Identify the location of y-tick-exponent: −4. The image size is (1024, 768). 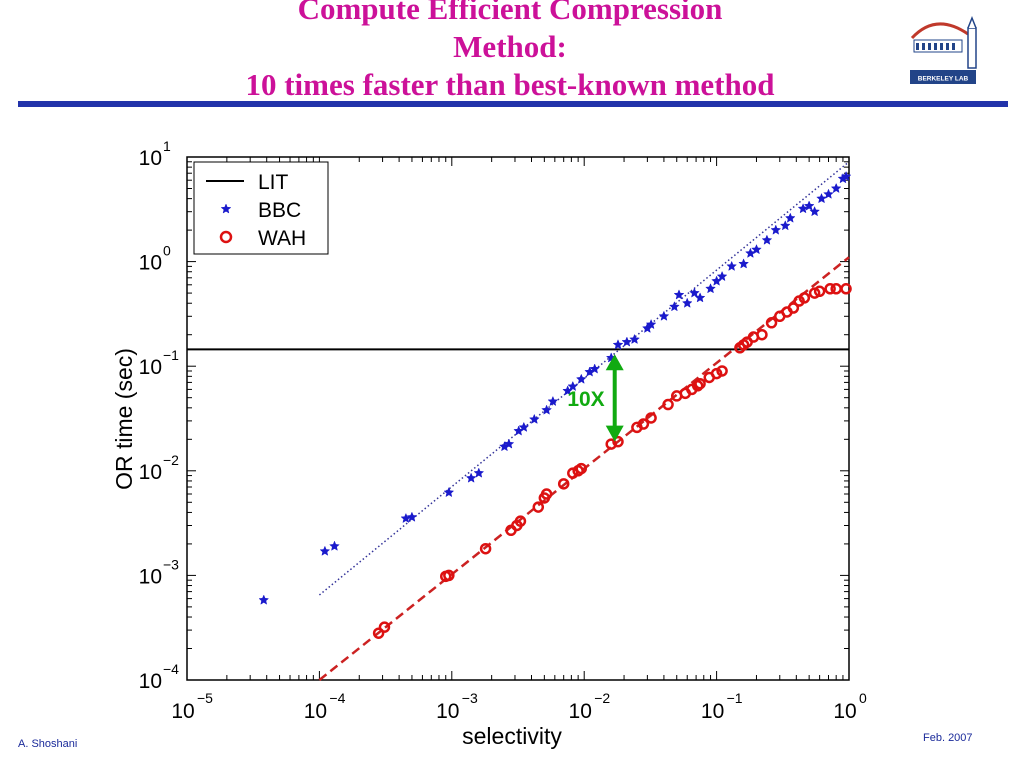
(171, 669).